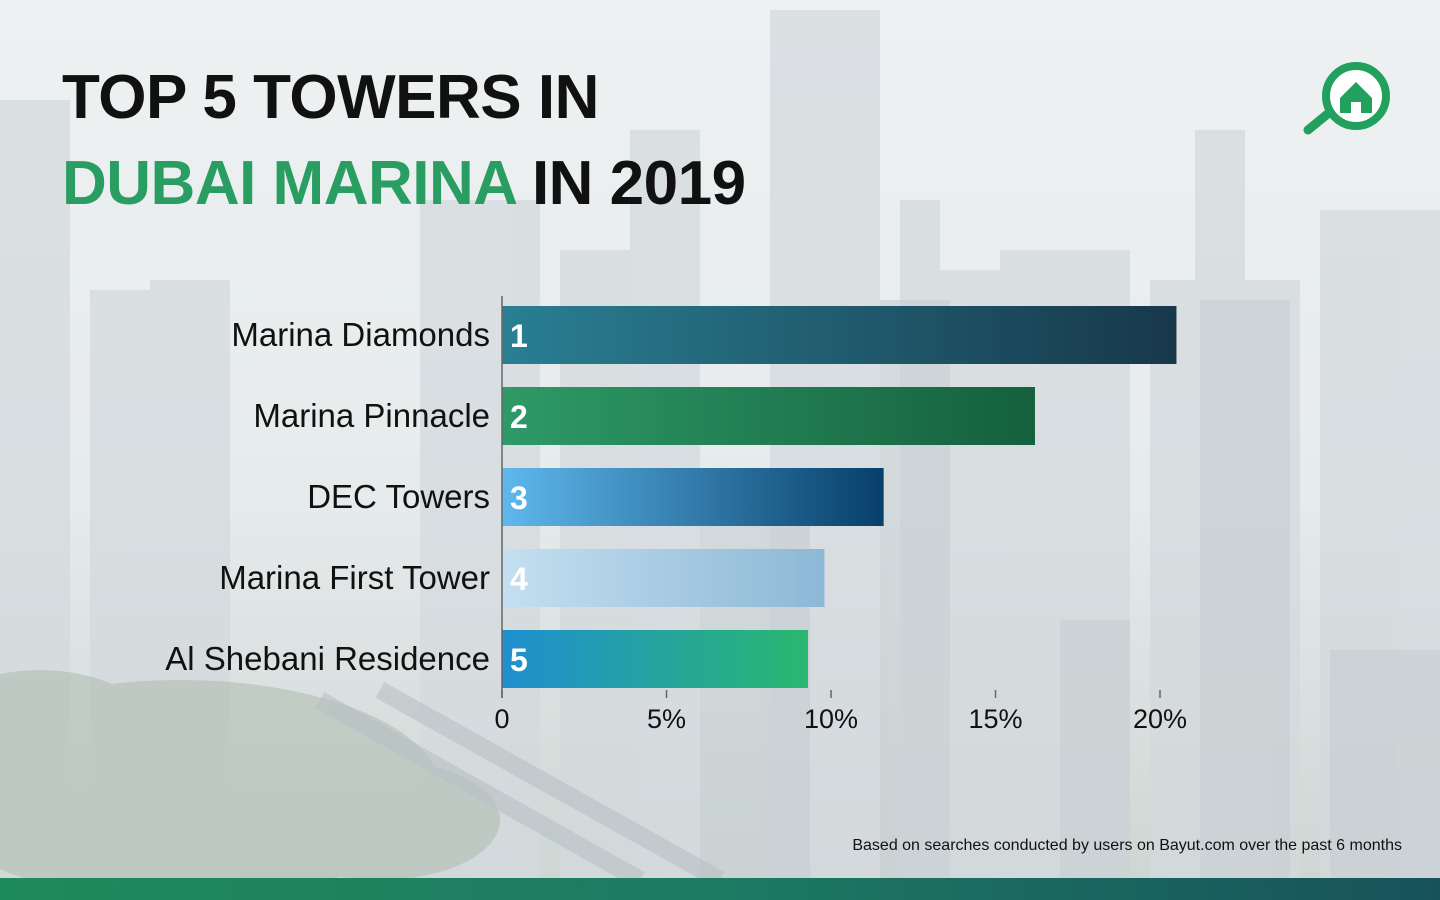 The height and width of the screenshot is (900, 1440). I want to click on title-line-2: DUBAI MARINA IN 2019, so click(404, 183).